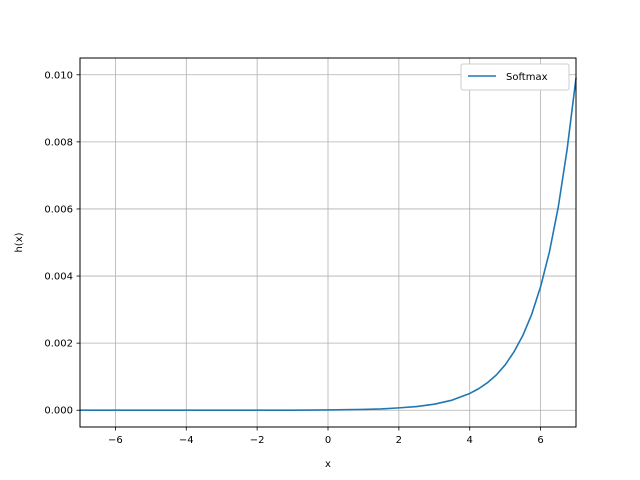 This screenshot has width=640, height=480. I want to click on y-tick-label: 0.000, so click(58, 411).